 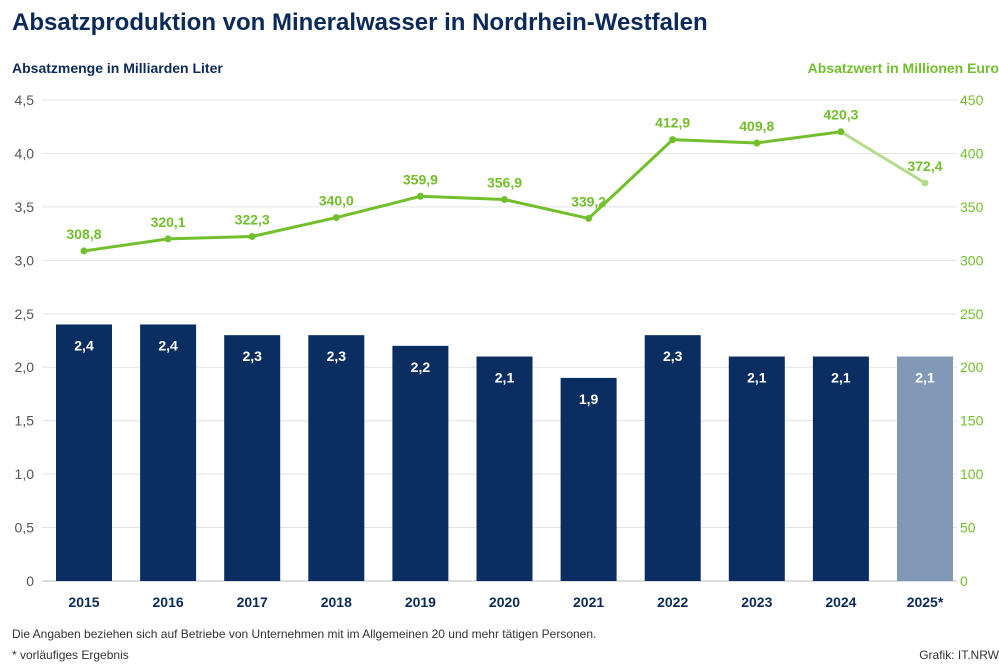 What do you see at coordinates (83, 602) in the screenshot?
I see `category-label: 2015` at bounding box center [83, 602].